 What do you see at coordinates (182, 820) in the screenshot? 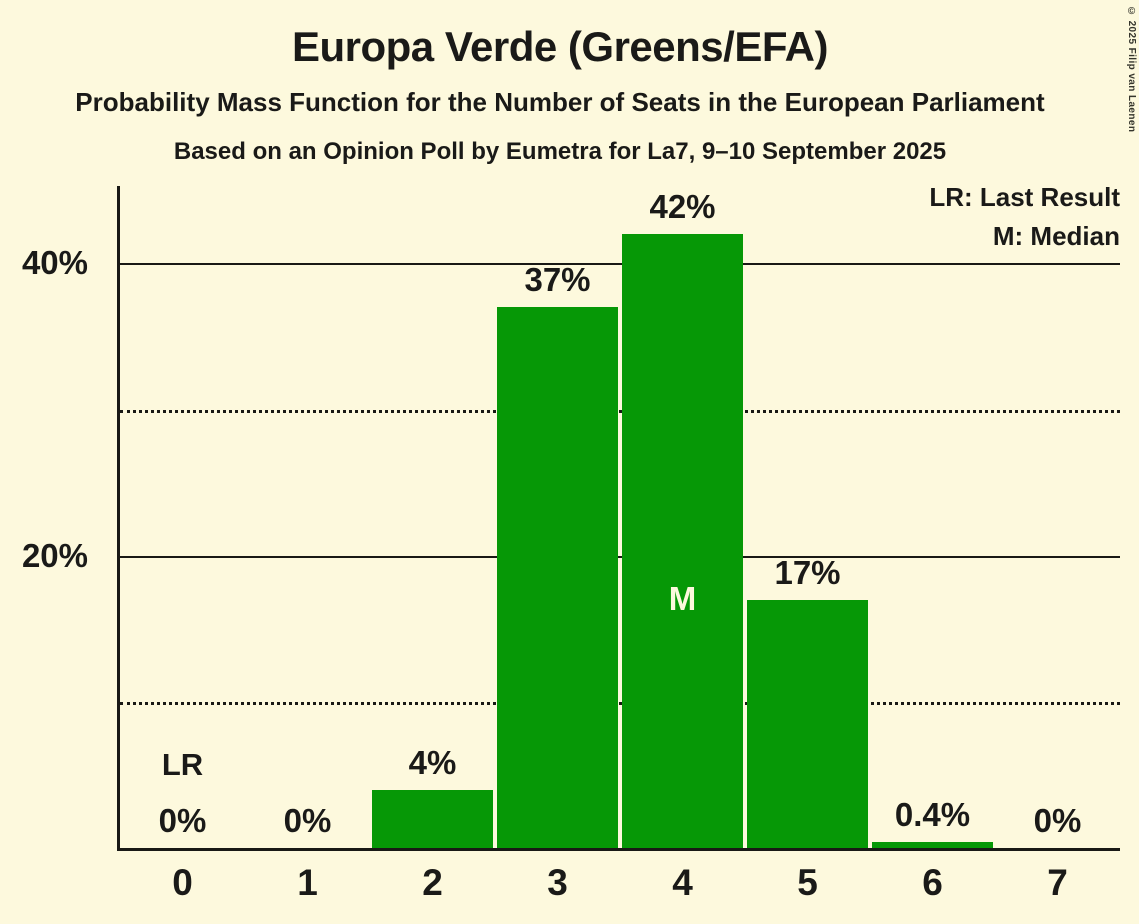
I see `bar-value-label-0: 0%` at bounding box center [182, 820].